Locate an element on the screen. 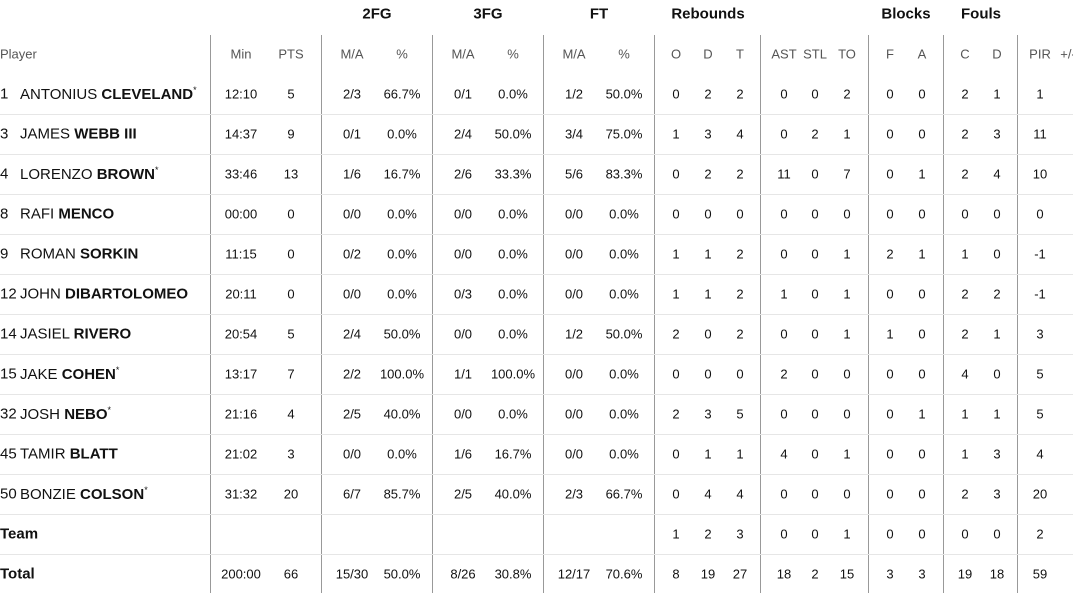 This screenshot has width=1073, height=593. player-name: JOSH NEBO* is located at coordinates (65, 414).